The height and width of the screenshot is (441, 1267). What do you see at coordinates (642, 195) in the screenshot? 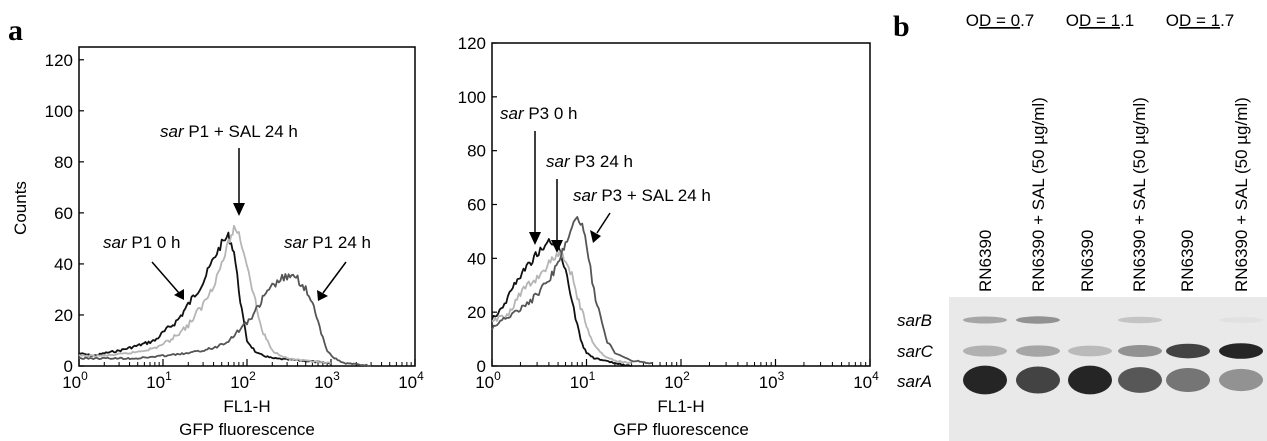
I see `annotation-p3-sal-24h: sar P3 + SAL 24 h` at bounding box center [642, 195].